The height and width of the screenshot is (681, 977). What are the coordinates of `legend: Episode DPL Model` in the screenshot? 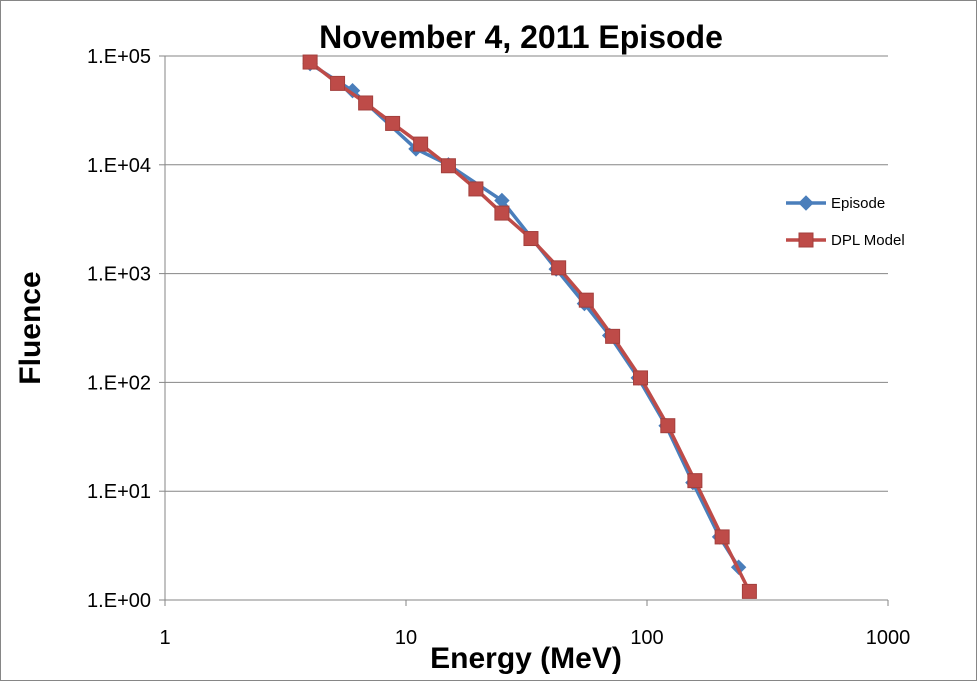 It's located at (845, 222).